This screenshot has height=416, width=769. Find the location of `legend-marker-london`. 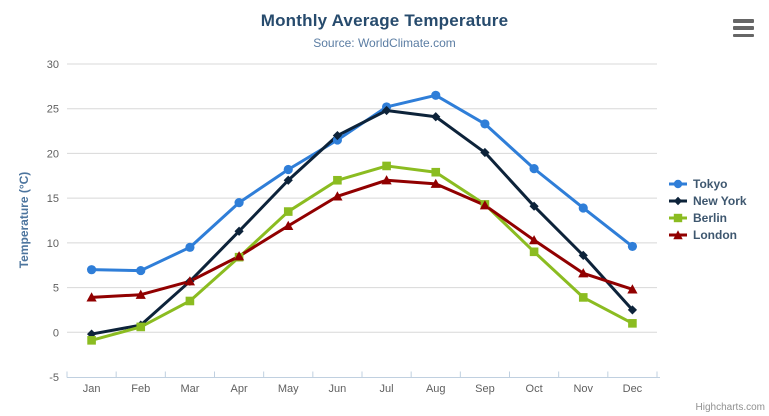

legend-marker-london is located at coordinates (678, 235).